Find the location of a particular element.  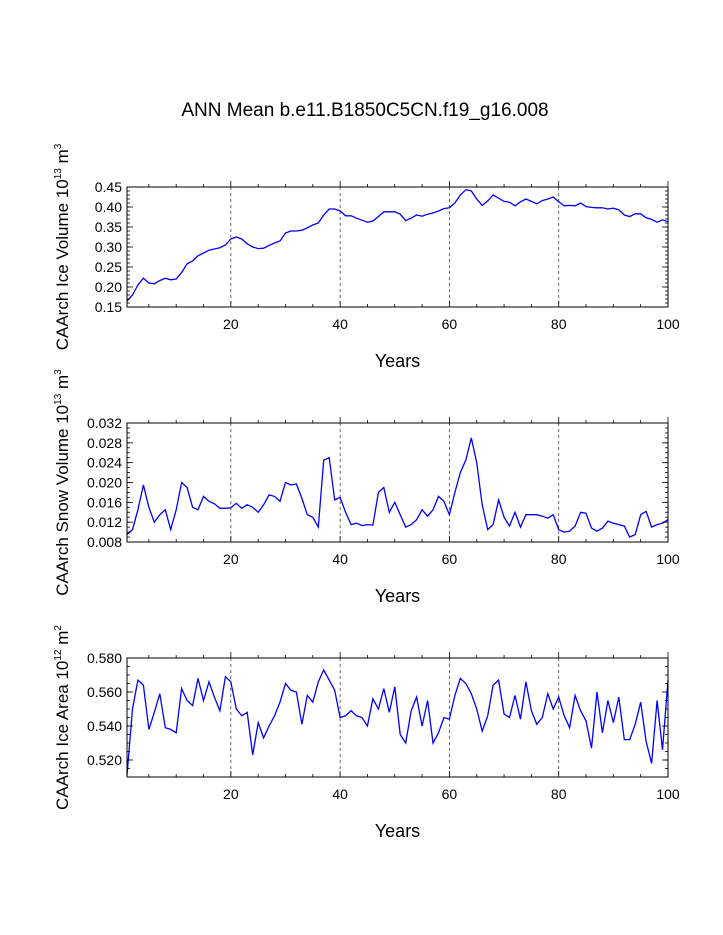

y-tick-label: 0.580 is located at coordinates (104, 658).